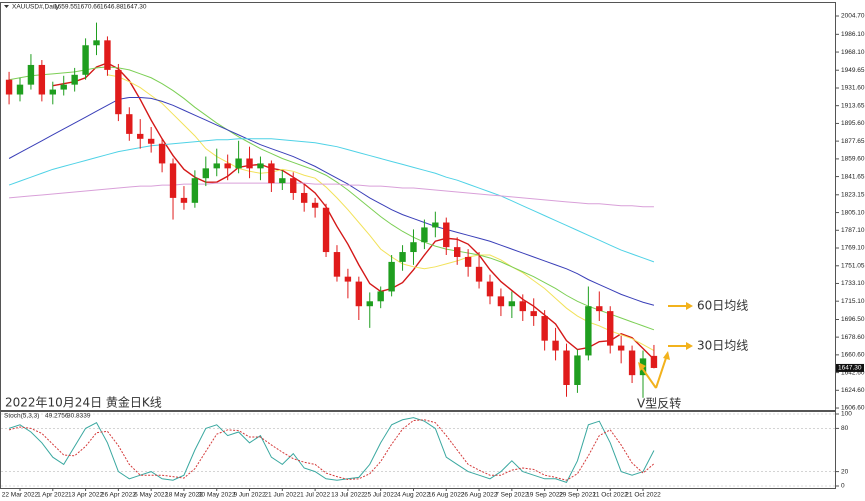 The image size is (865, 501). I want to click on annotation-arrows, so click(665, 345).